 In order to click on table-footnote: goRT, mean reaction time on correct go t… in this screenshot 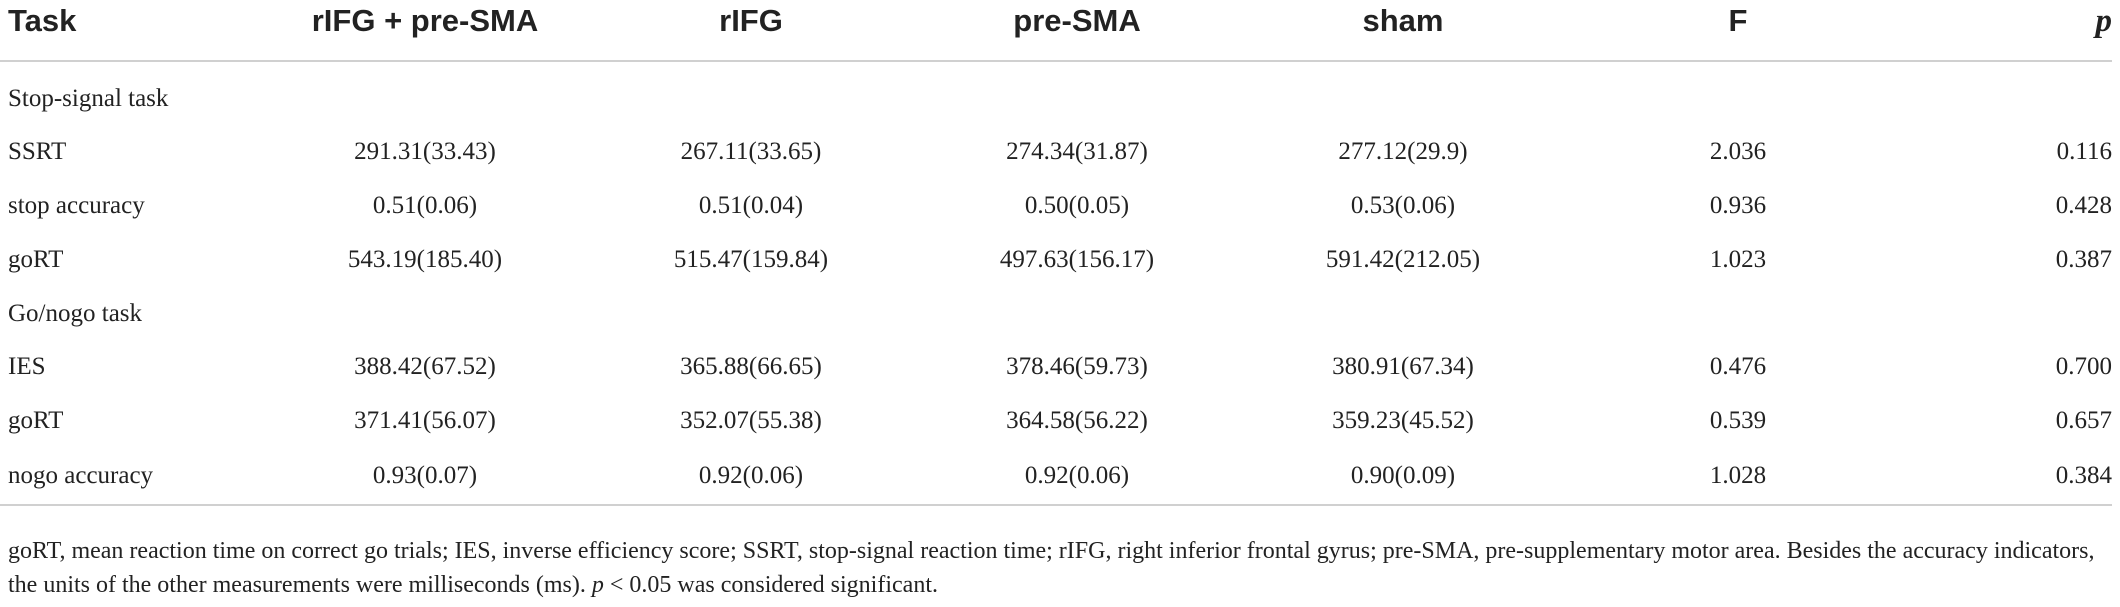, I will do `click(1061, 568)`.